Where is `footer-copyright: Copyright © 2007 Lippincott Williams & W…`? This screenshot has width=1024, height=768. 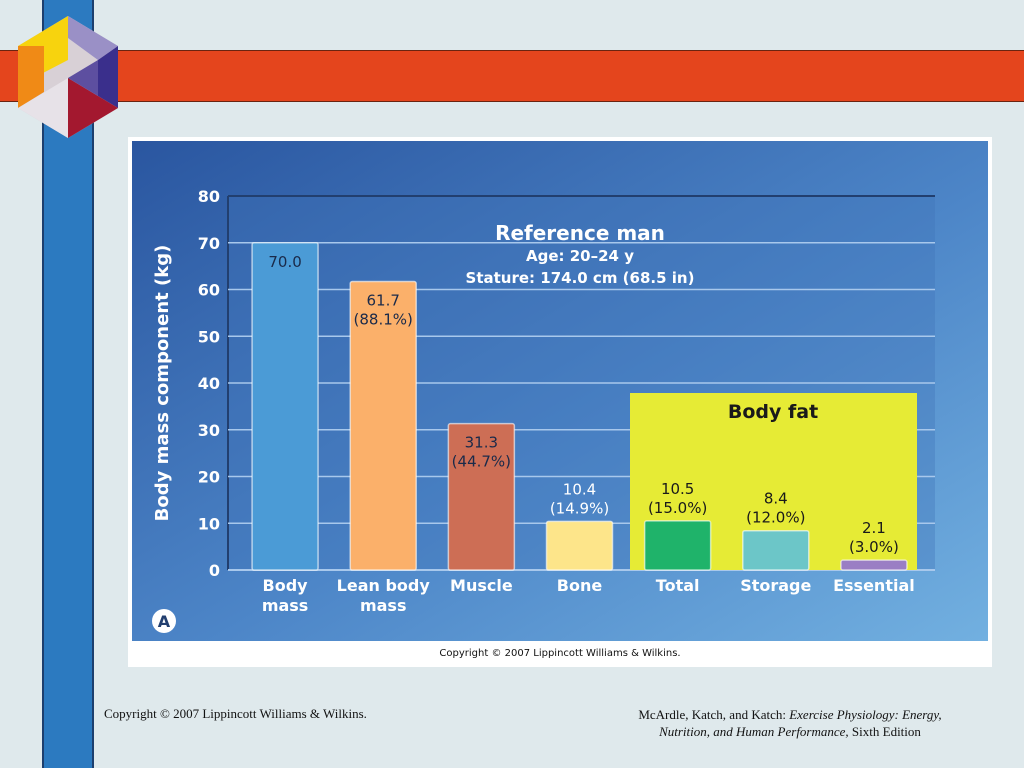
footer-copyright: Copyright © 2007 Lippincott Williams & W… is located at coordinates (235, 713).